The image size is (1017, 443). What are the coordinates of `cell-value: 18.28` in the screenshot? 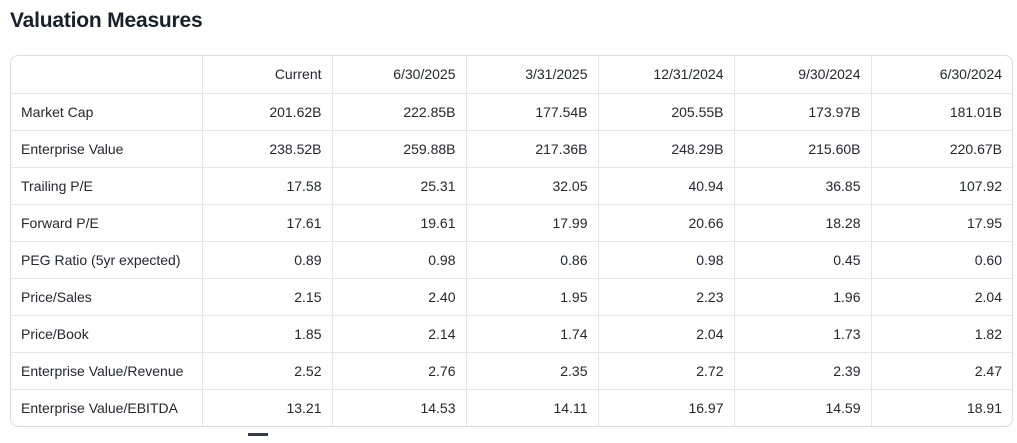 It's located at (802, 222).